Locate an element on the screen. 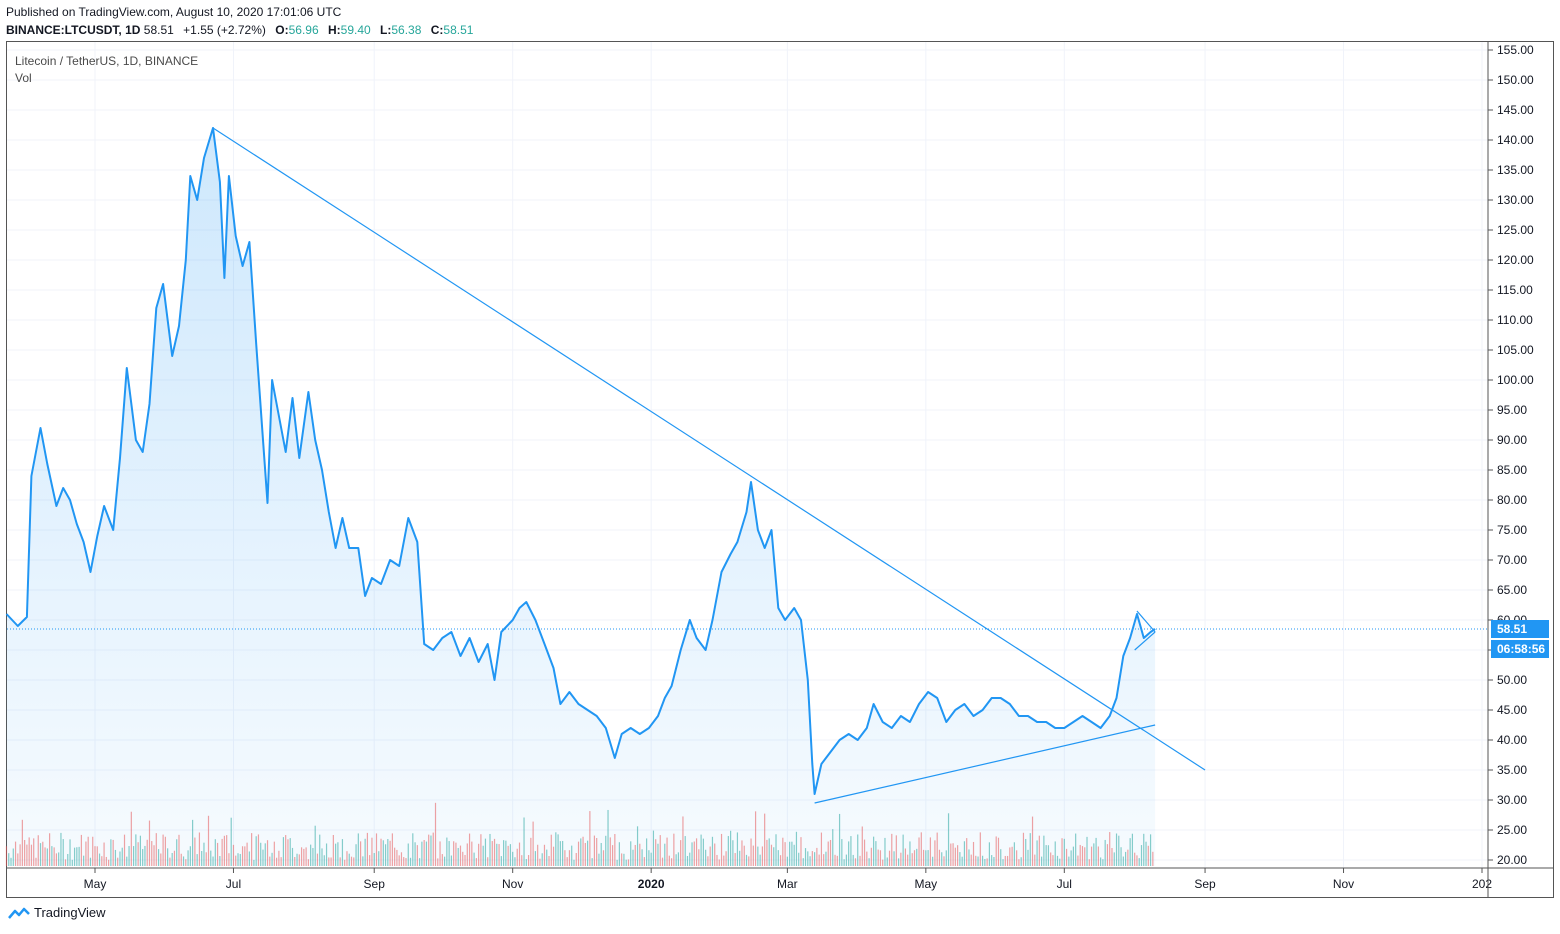  brand-label: TradingView is located at coordinates (70, 912).